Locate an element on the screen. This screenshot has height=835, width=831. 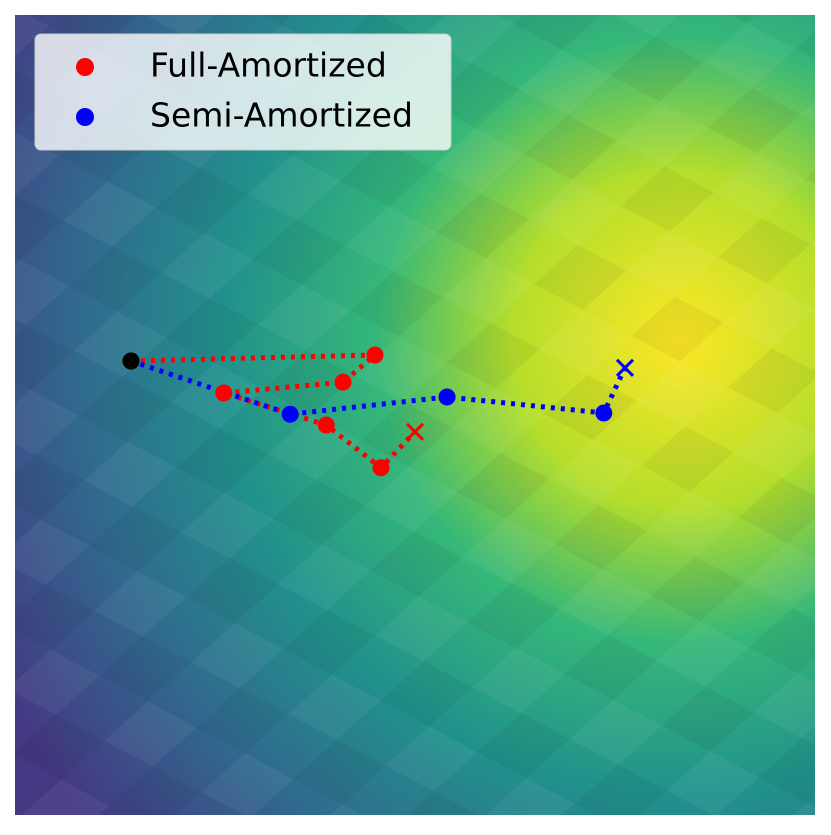
trajectory-line is located at coordinates (379, 387).